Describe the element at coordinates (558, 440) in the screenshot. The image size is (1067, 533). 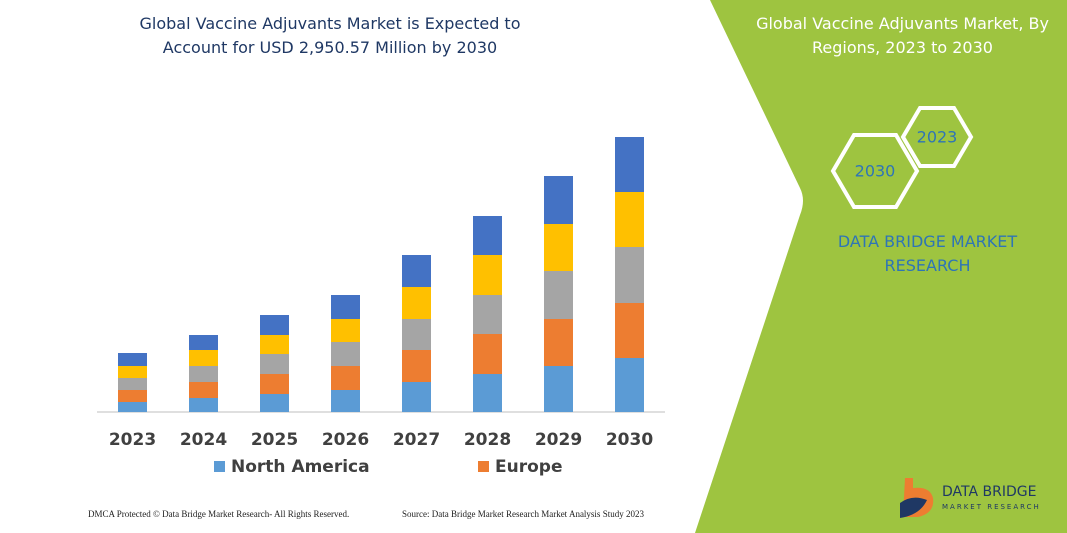
I see `x-tick-label: 2029` at that location.